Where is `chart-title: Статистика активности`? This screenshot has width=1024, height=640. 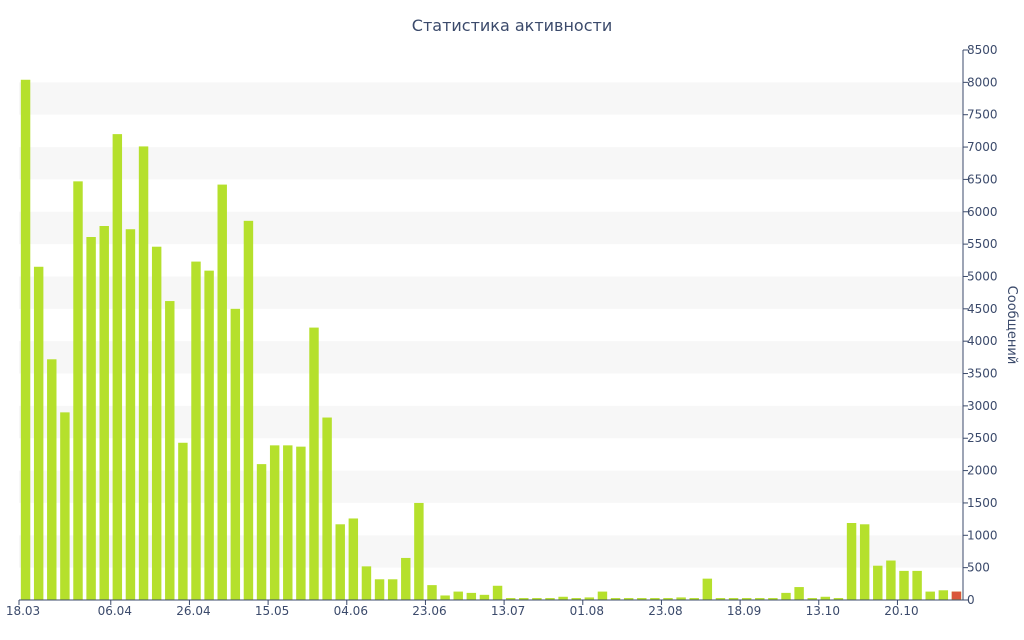 chart-title: Статистика активности is located at coordinates (512, 25).